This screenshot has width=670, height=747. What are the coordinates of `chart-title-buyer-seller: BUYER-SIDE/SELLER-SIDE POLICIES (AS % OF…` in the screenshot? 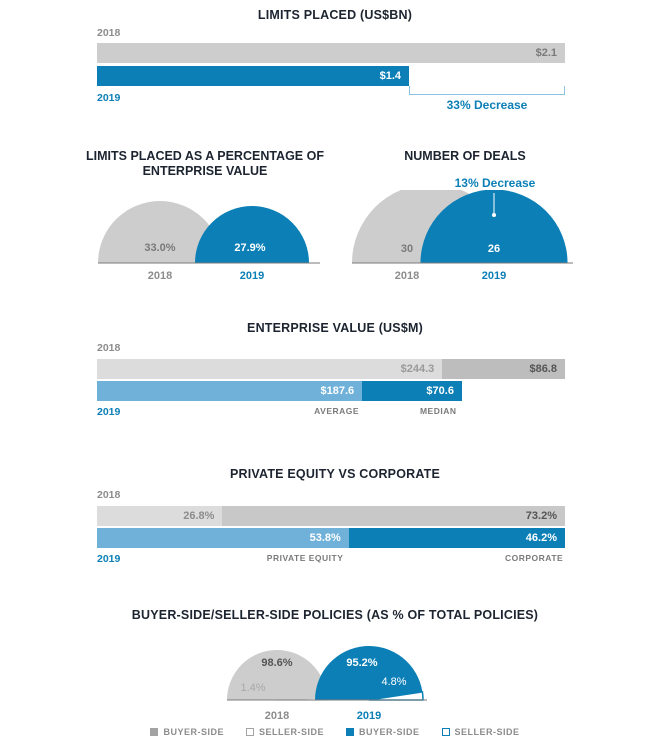 It's located at (335, 615).